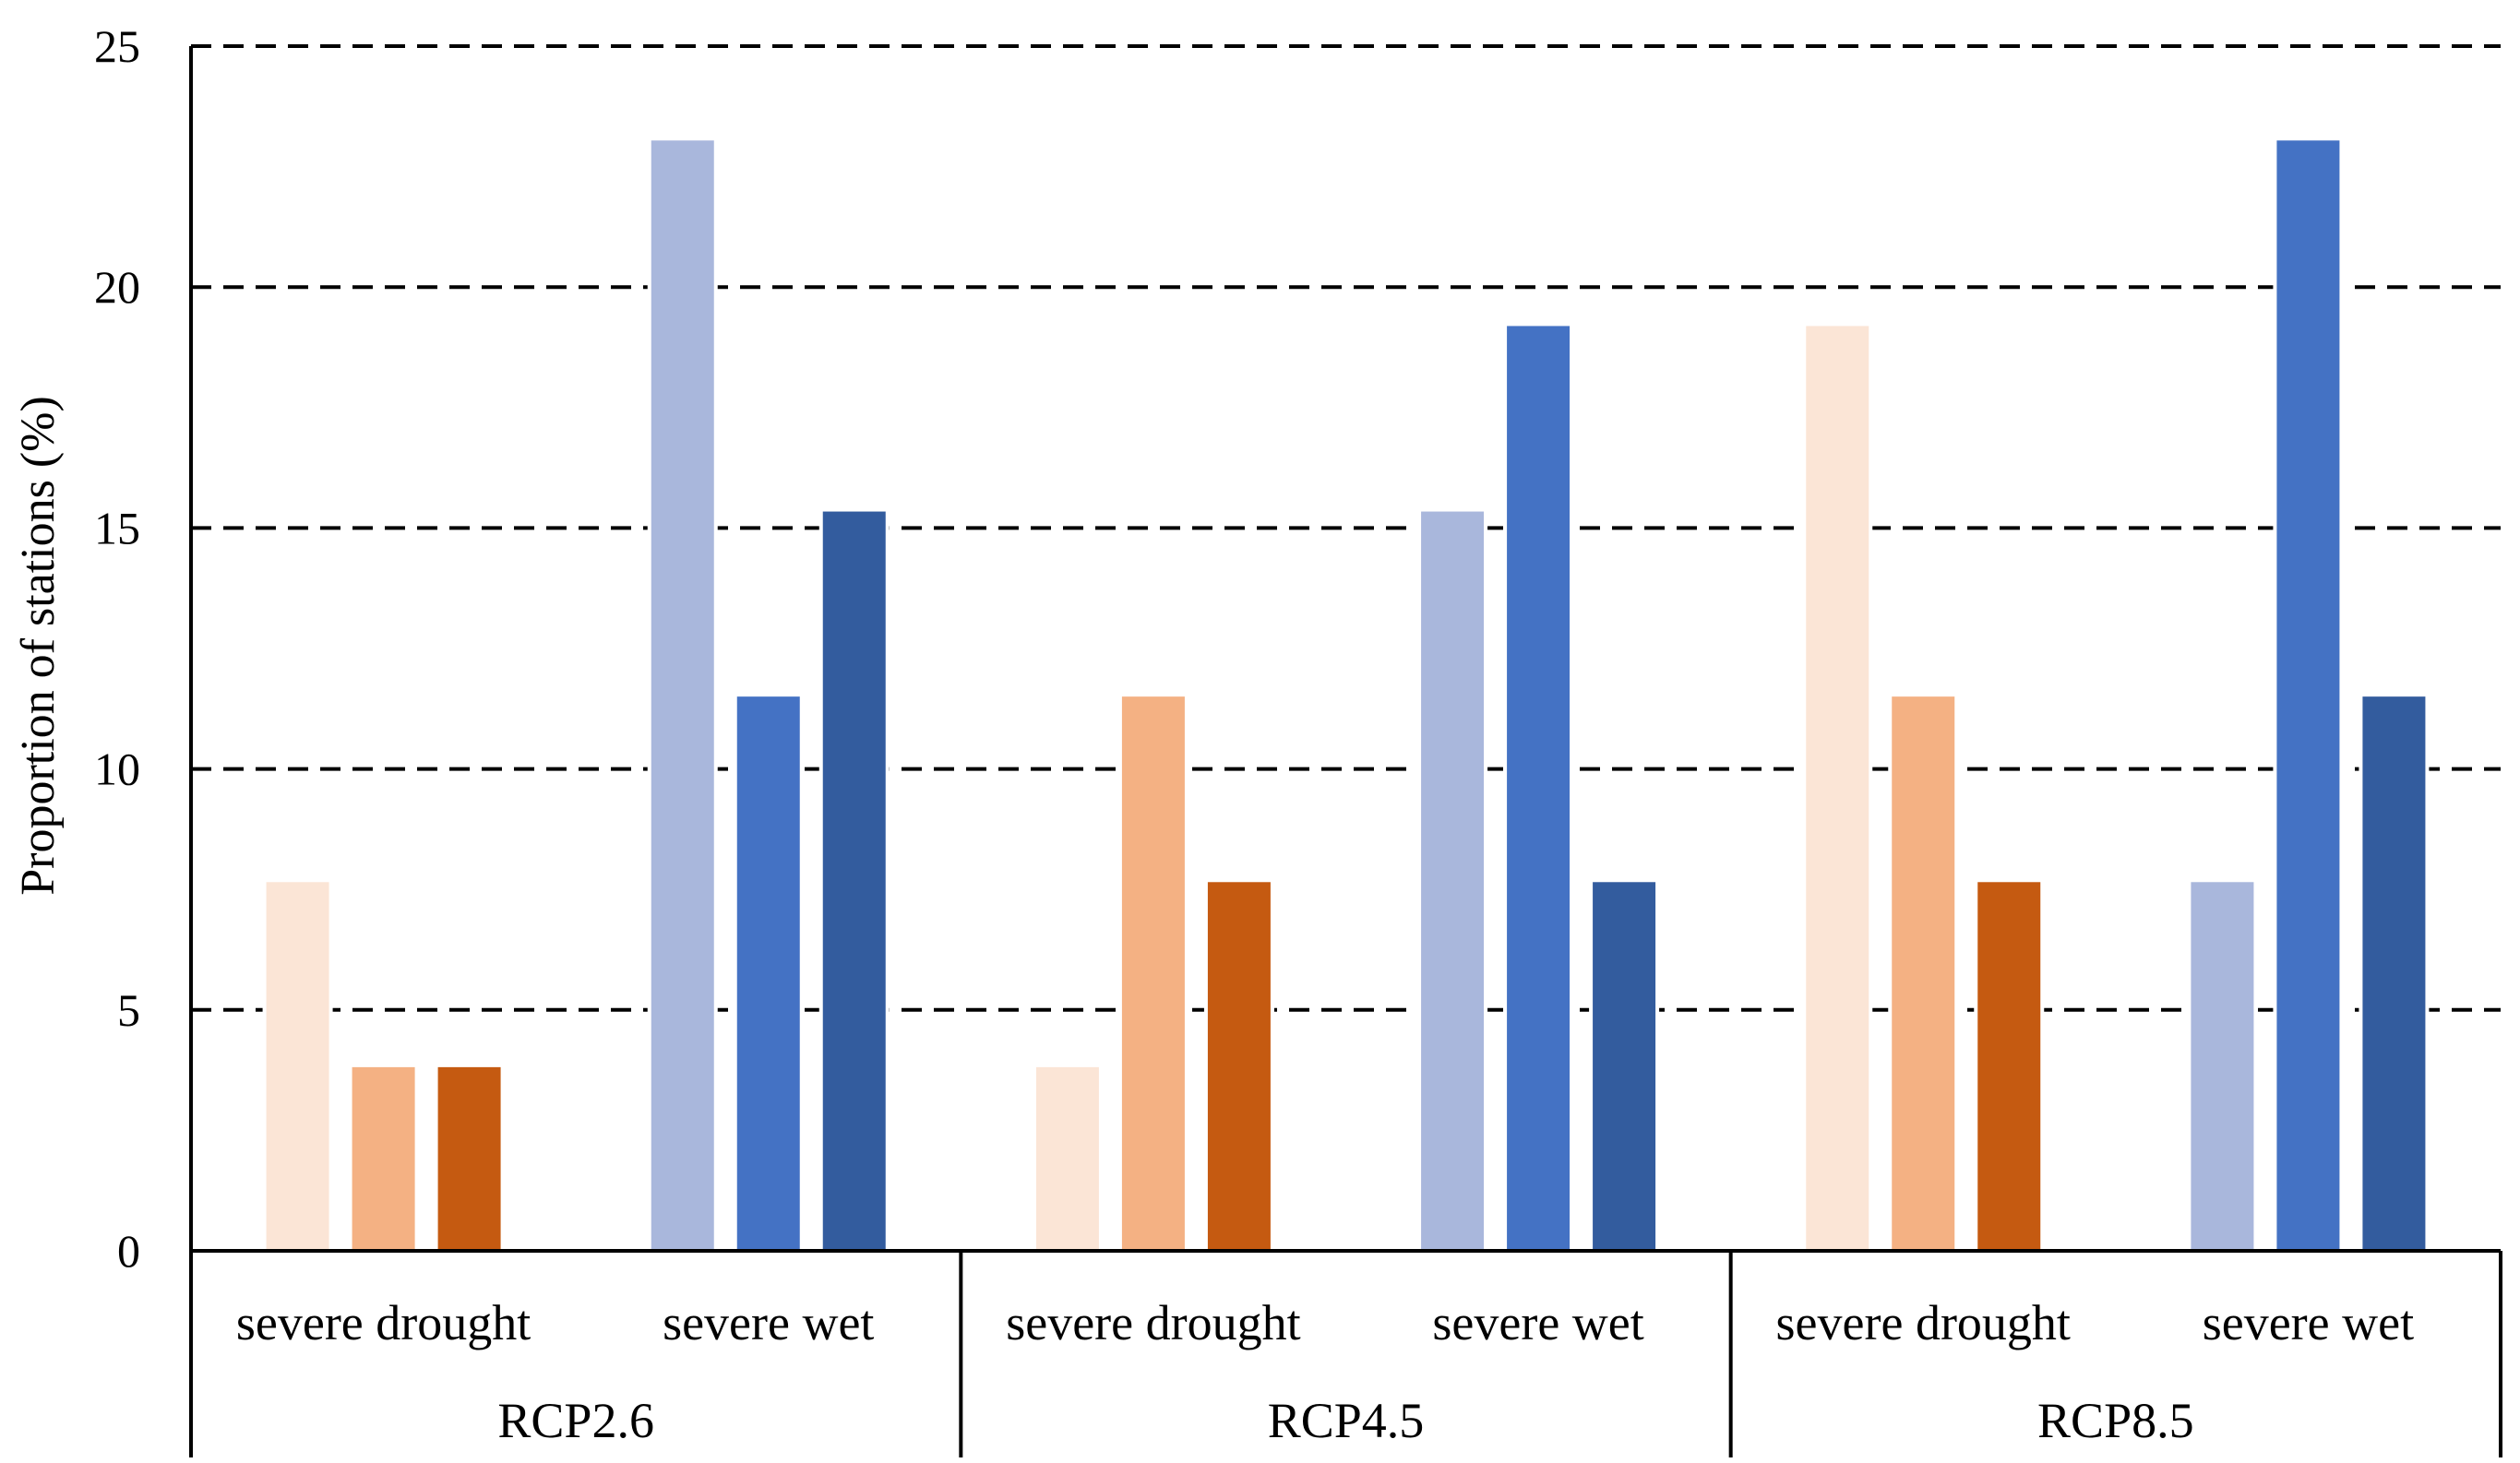 The image size is (2520, 1463). What do you see at coordinates (128, 1251) in the screenshot?
I see `y-tick-label: 0` at bounding box center [128, 1251].